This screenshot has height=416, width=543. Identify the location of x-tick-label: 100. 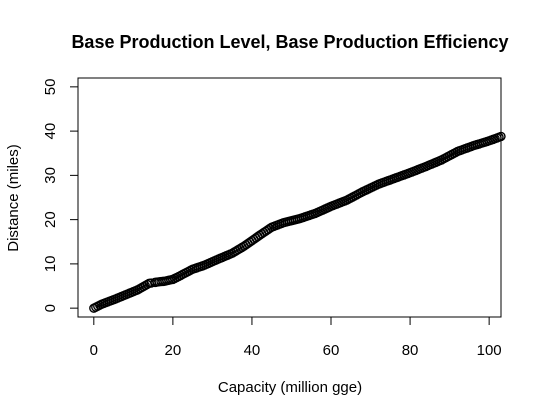
(489, 350).